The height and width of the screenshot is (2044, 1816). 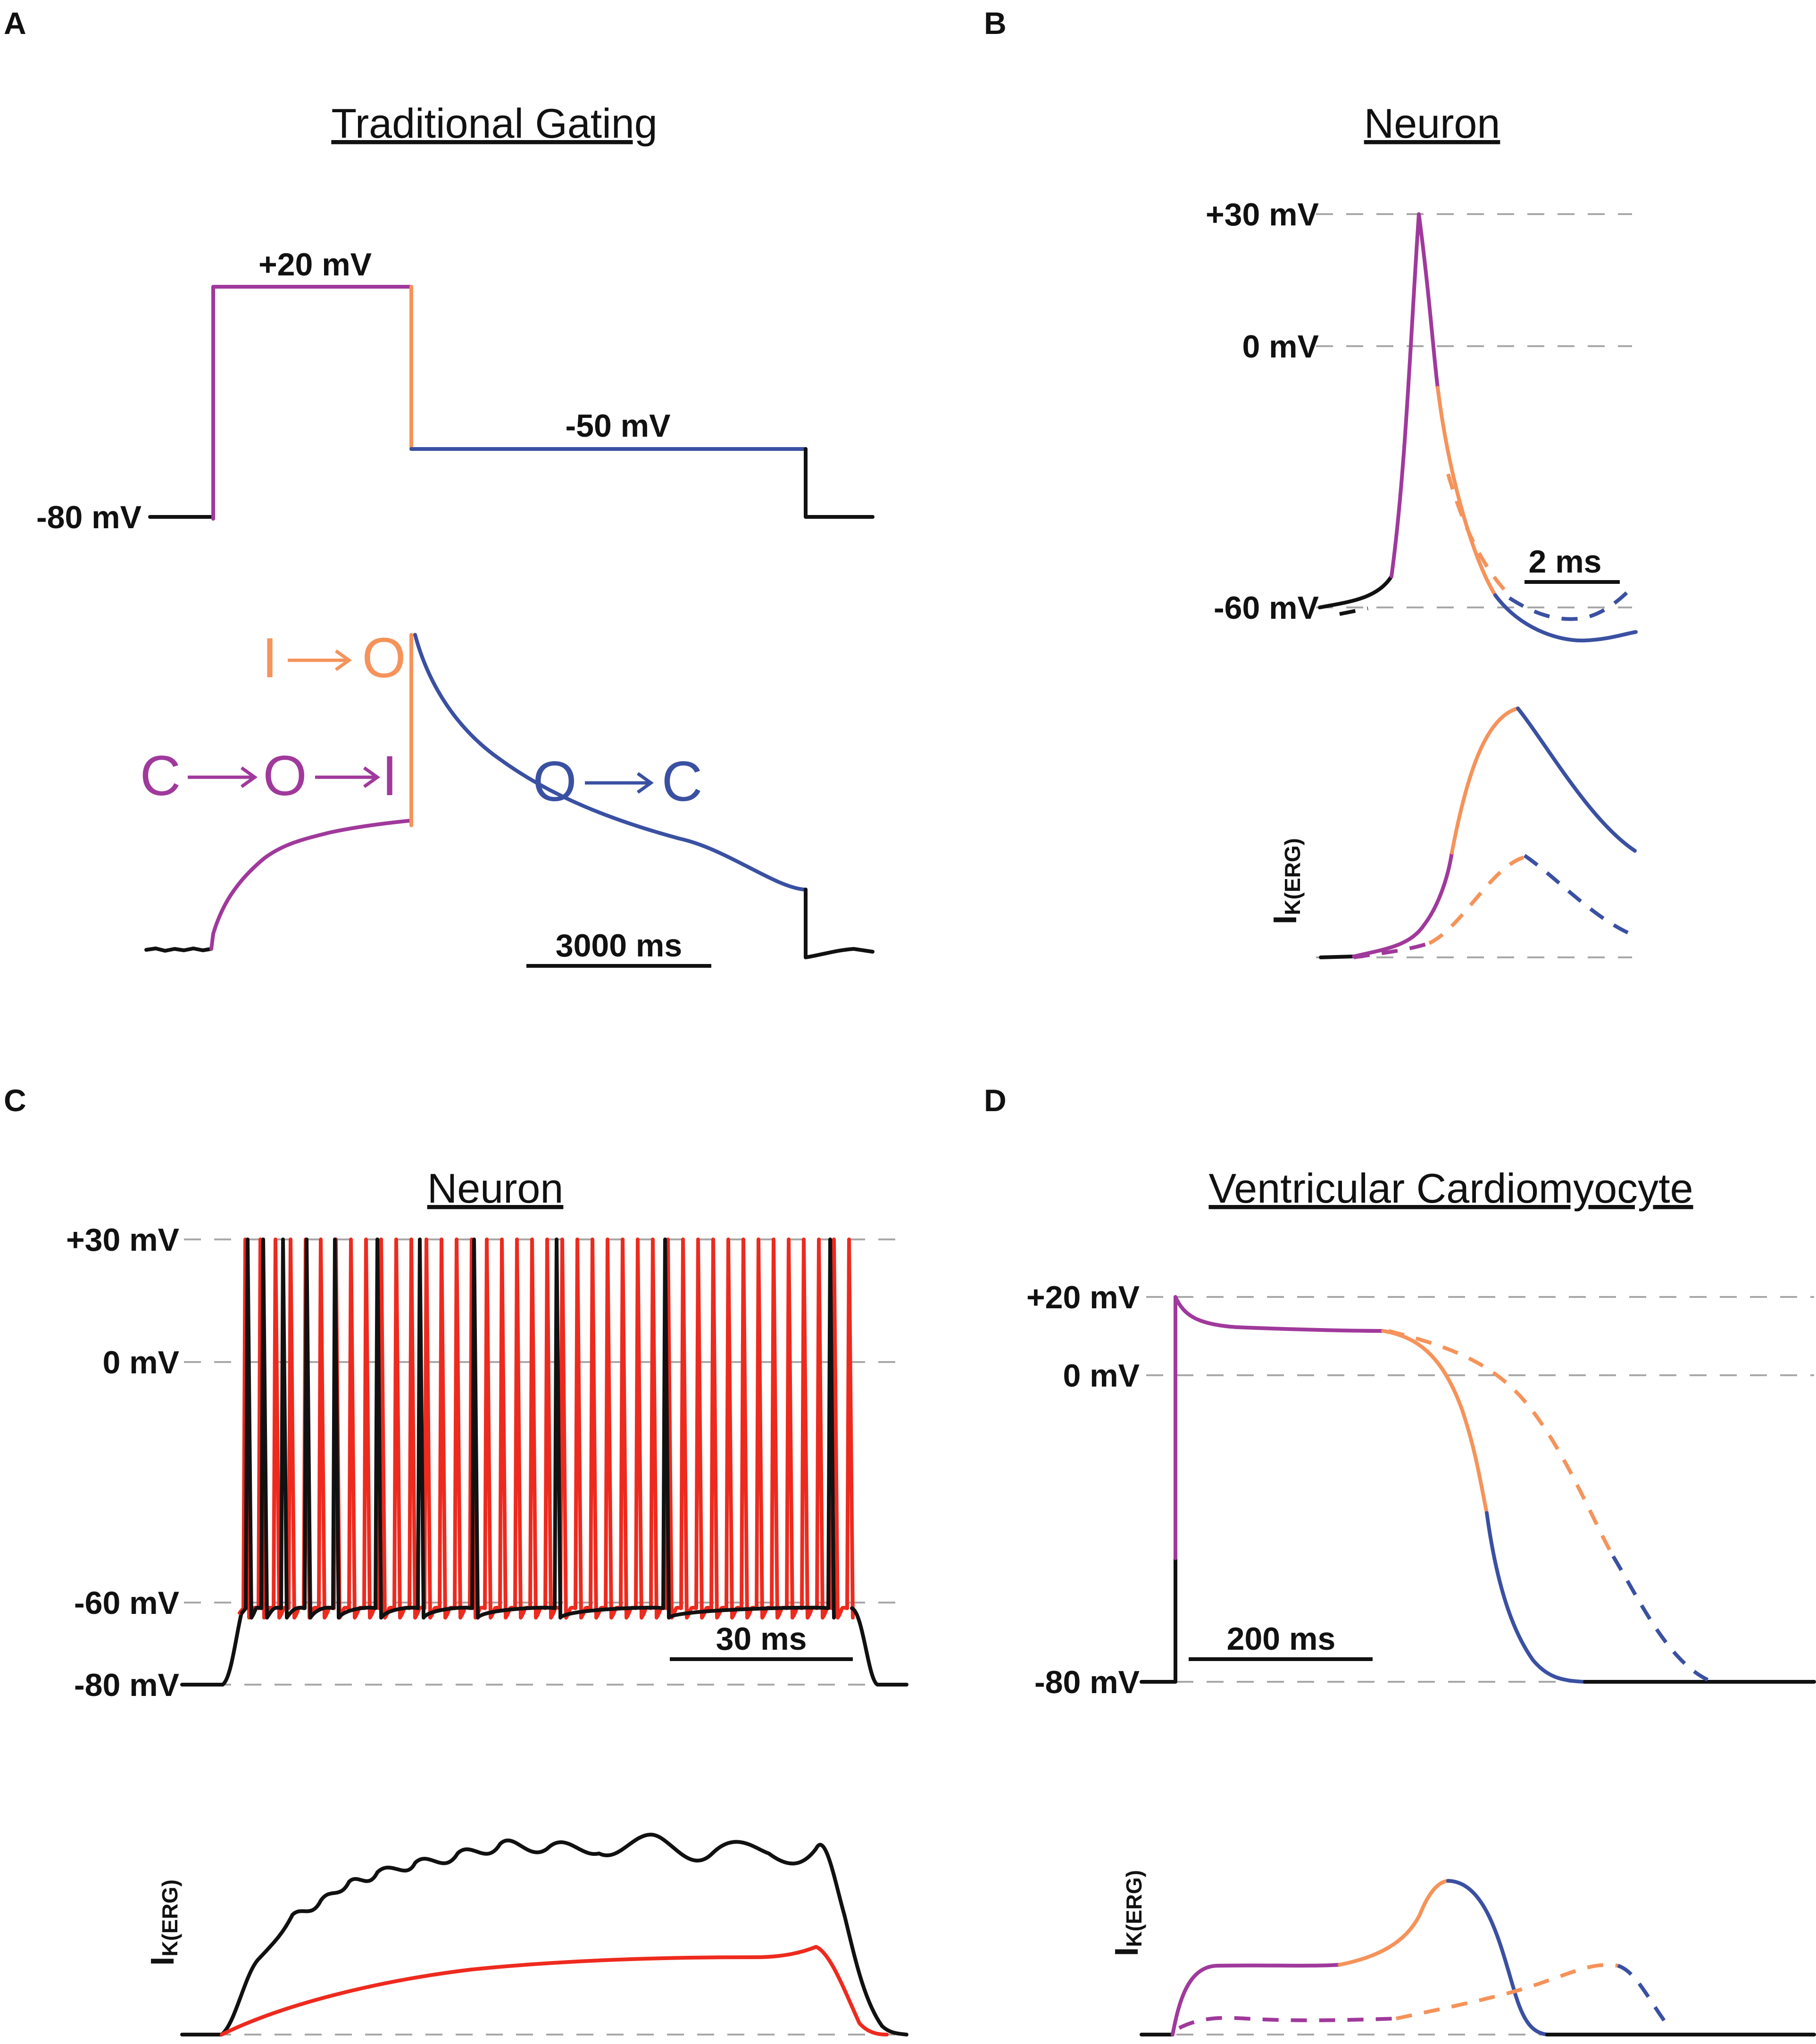 What do you see at coordinates (683, 782) in the screenshot?
I see `state-c2-label: C` at bounding box center [683, 782].